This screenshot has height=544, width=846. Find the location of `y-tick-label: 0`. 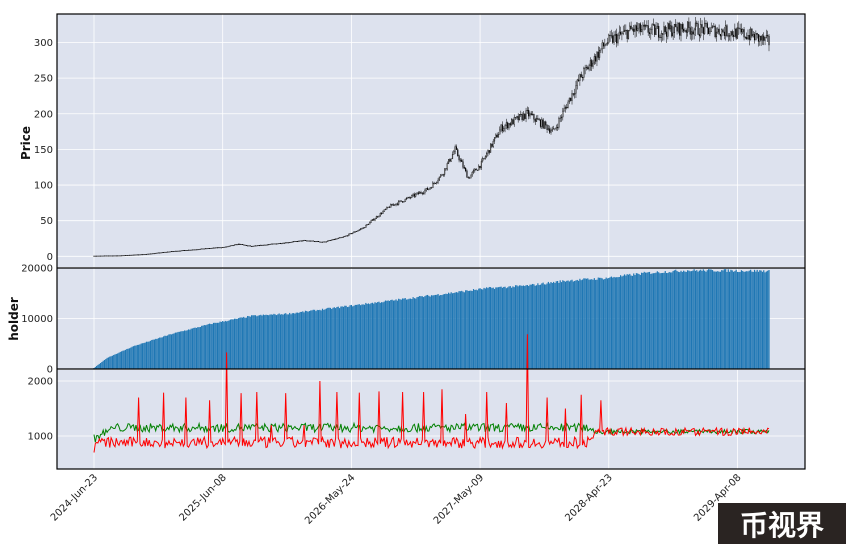

y-tick-label: 0 is located at coordinates (50, 257).